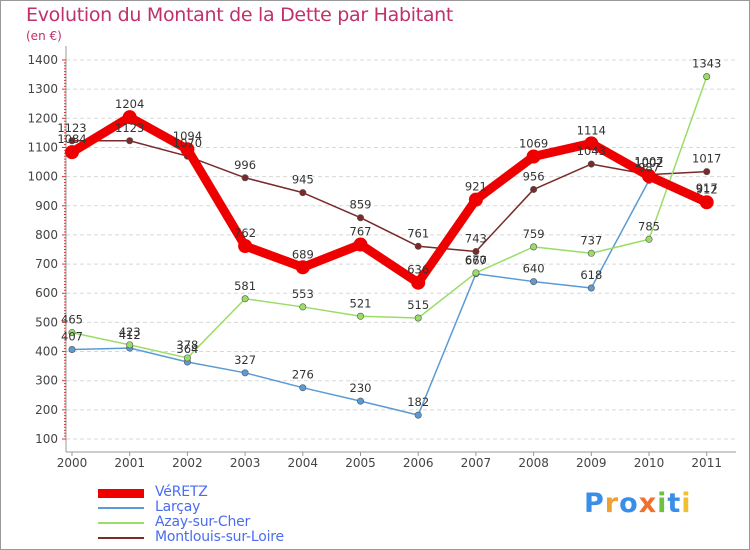 The width and height of the screenshot is (750, 550). Describe the element at coordinates (706, 159) in the screenshot. I see `data-label: 1017` at that location.